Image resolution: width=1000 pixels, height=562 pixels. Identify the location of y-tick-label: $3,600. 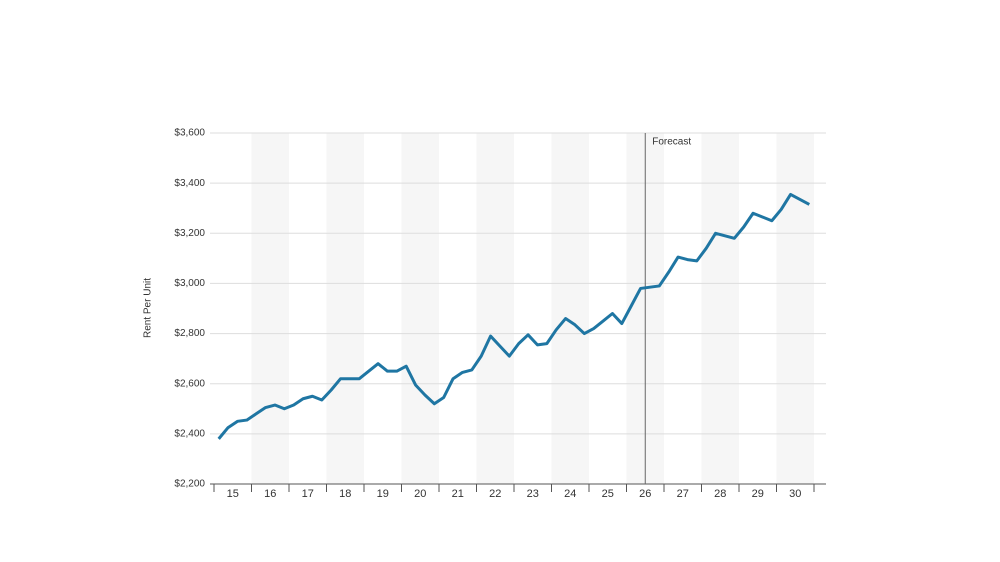
(189, 133).